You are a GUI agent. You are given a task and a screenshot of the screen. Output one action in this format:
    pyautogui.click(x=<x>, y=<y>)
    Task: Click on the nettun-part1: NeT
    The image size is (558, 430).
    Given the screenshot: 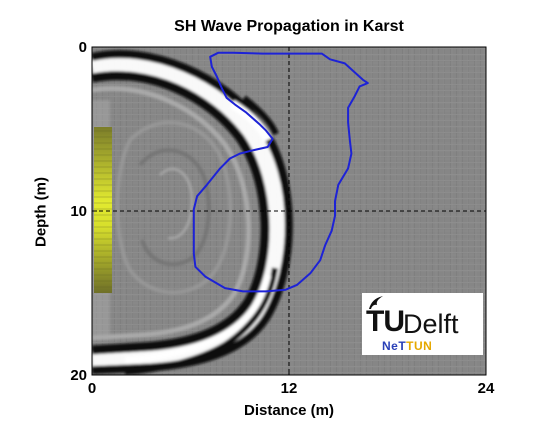 What is the action you would take?
    pyautogui.click(x=394, y=346)
    